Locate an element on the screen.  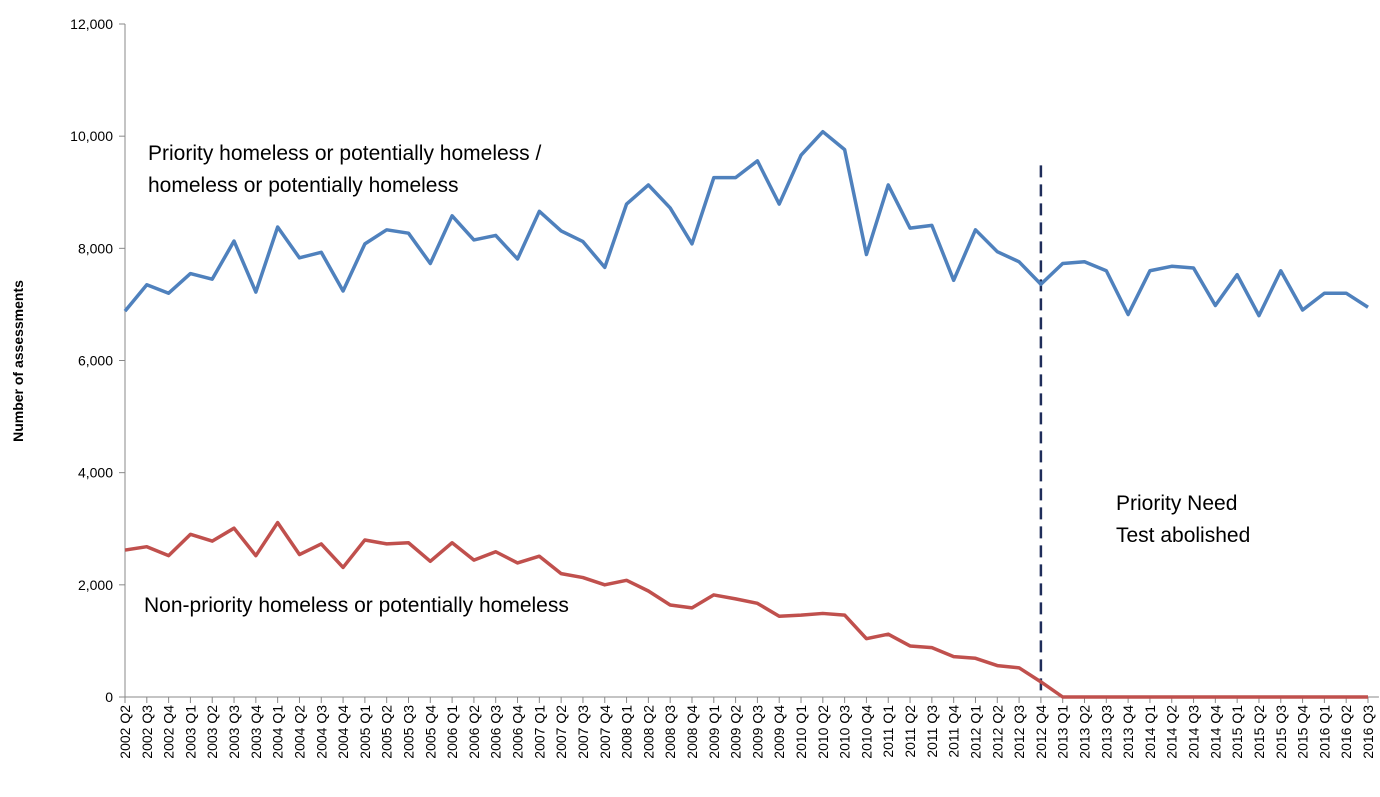
x-tick-label: 2009 Q1 is located at coordinates (714, 732).